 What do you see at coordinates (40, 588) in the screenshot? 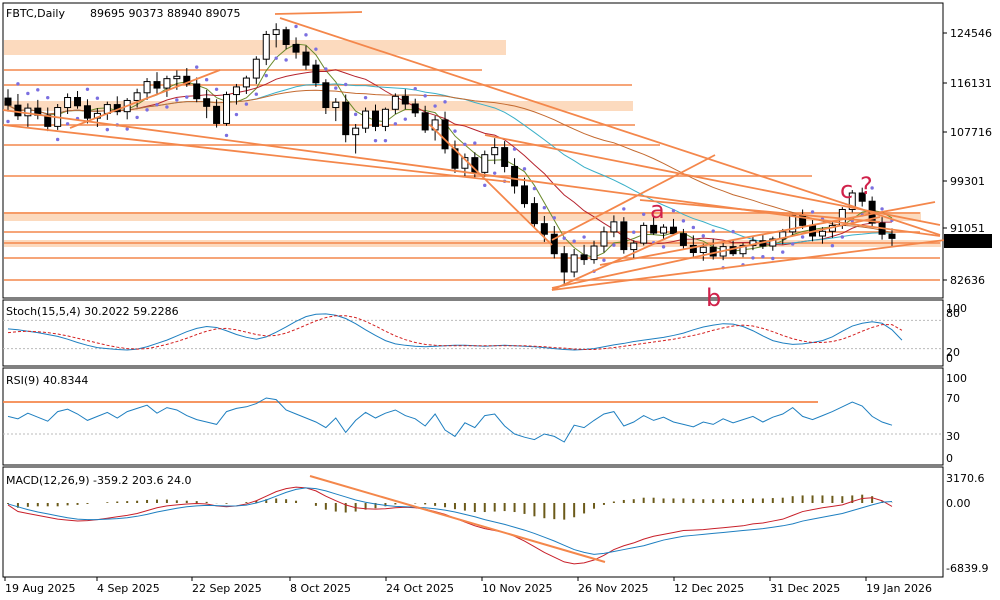
I see `date-tick-label: 19 Aug 2025` at bounding box center [40, 588].